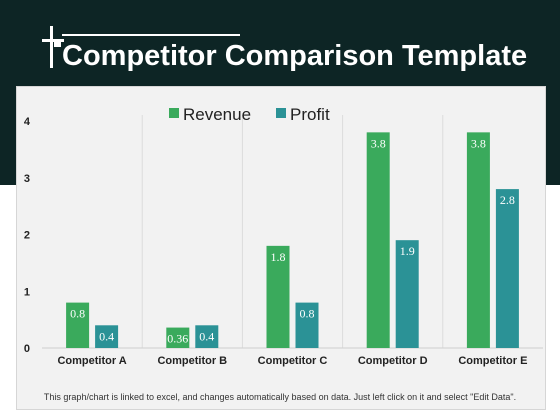  Describe the element at coordinates (27, 122) in the screenshot. I see `y-tick-label: 4` at that location.